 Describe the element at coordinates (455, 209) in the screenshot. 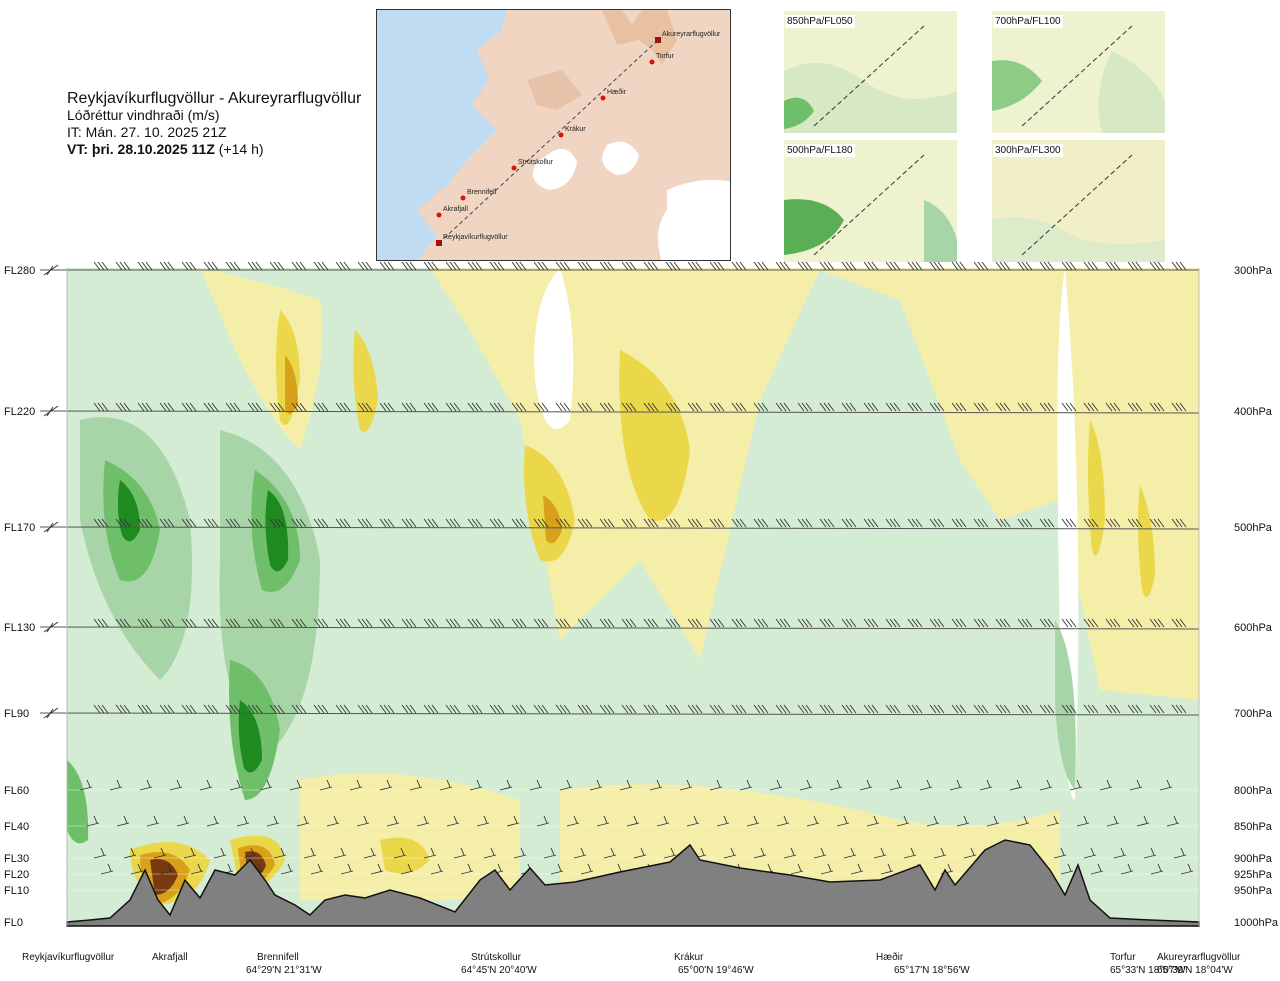

I see `route-point-label: Akrafjall` at that location.